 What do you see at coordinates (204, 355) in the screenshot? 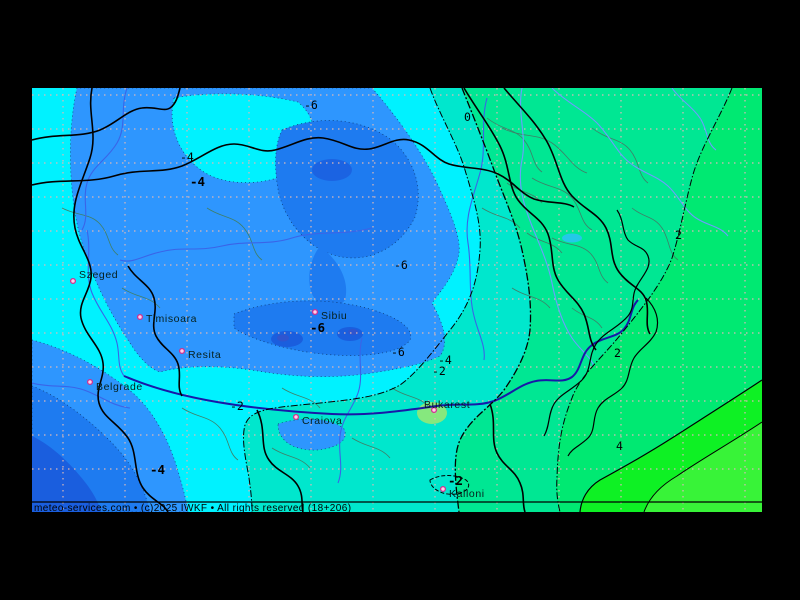
I see `city-label: Resita` at bounding box center [204, 355].